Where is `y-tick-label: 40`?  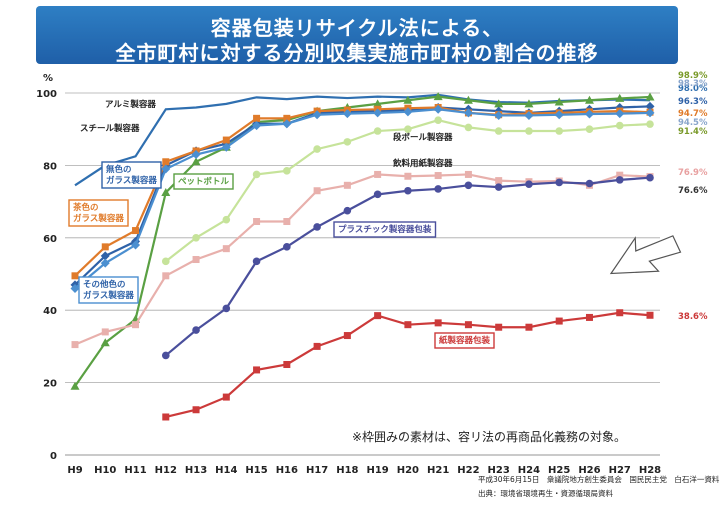
y-tick-label: 40 is located at coordinates (50, 311).